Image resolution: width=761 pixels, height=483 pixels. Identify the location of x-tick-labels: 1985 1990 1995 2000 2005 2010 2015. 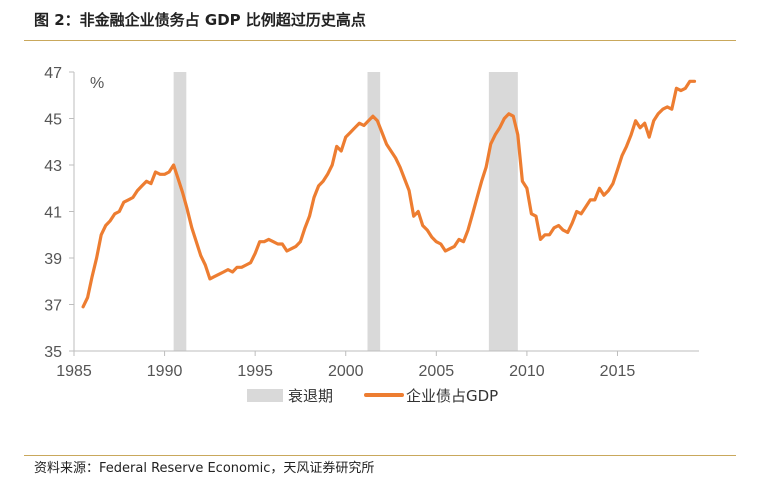
(345, 371).